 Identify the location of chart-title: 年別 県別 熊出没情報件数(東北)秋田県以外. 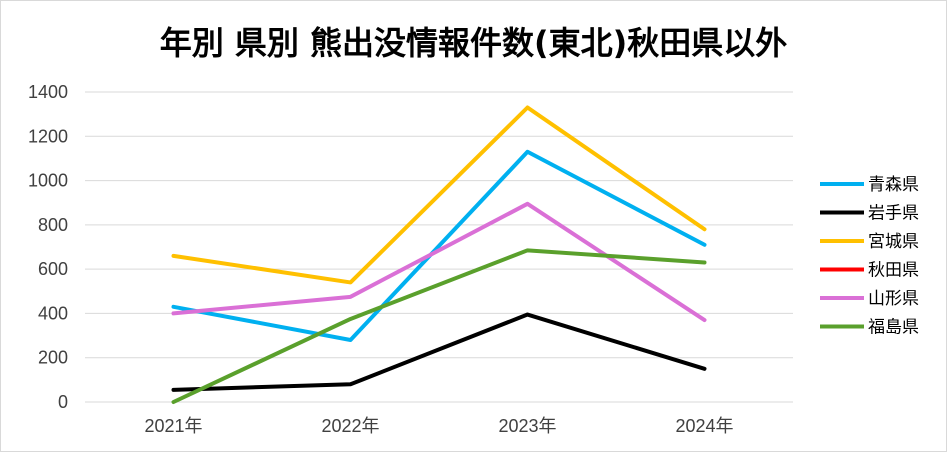
(473, 43).